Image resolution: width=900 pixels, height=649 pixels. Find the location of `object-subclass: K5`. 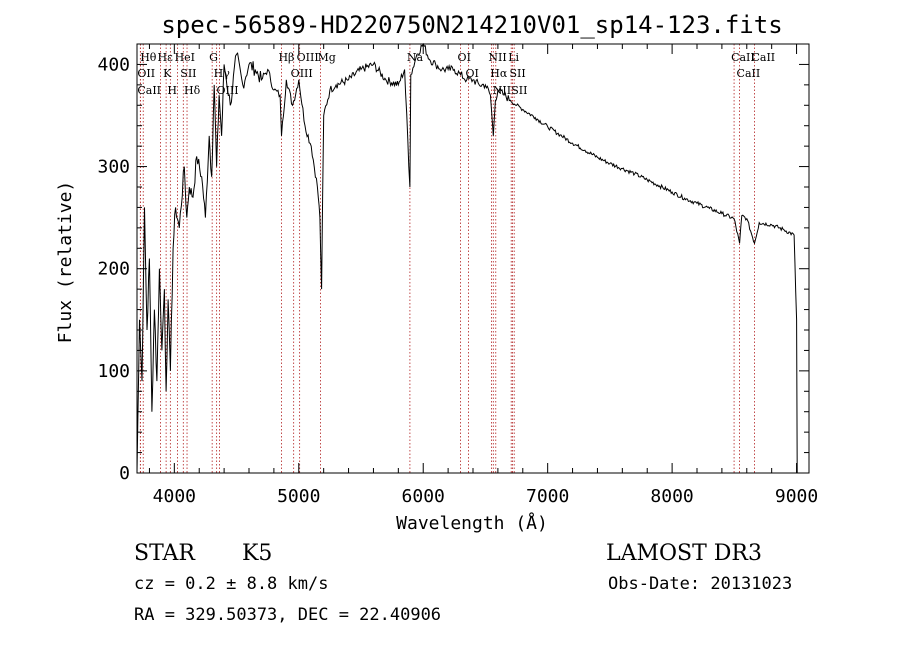

object-subclass: K5 is located at coordinates (257, 553).